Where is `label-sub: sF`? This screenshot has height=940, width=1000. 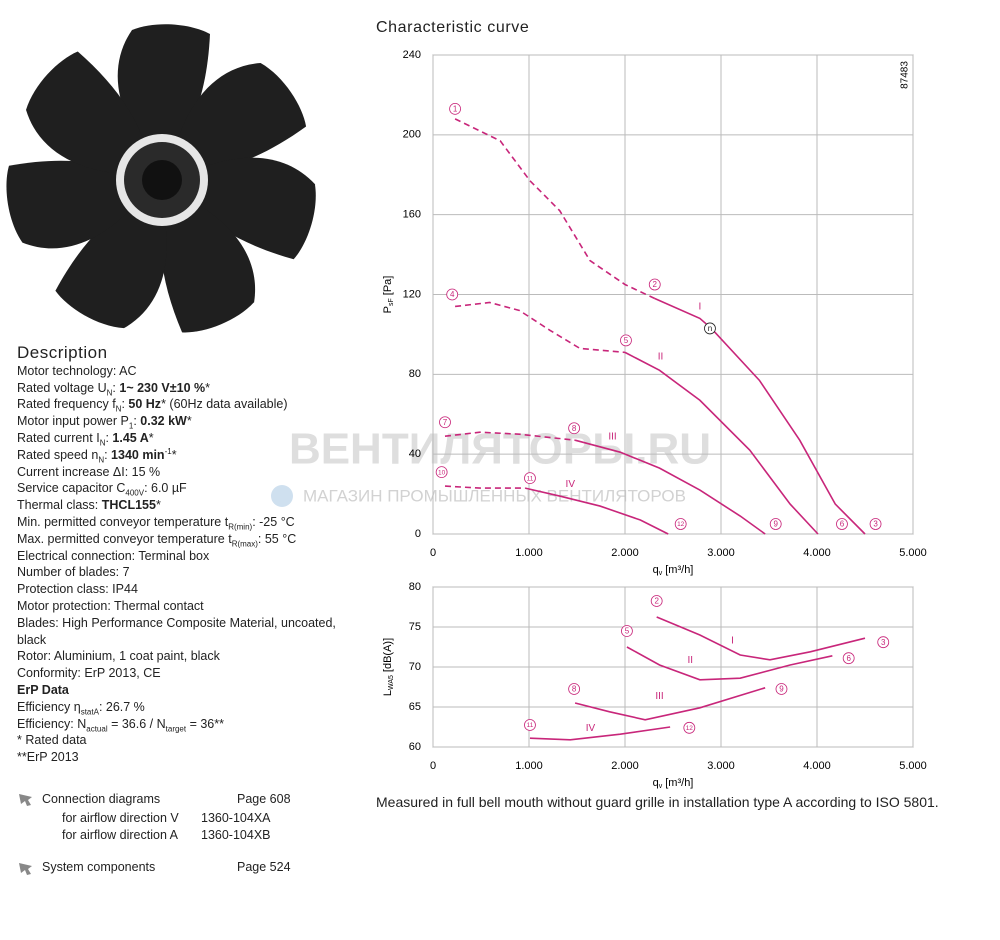 label-sub: sF is located at coordinates (391, 302).